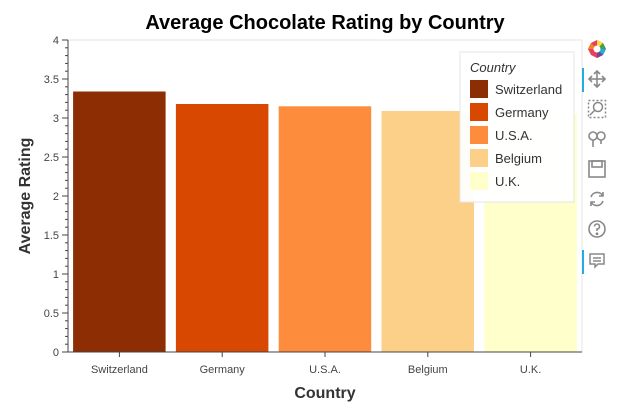  Describe the element at coordinates (51, 158) in the screenshot. I see `y-tick-label: 2.5` at that location.